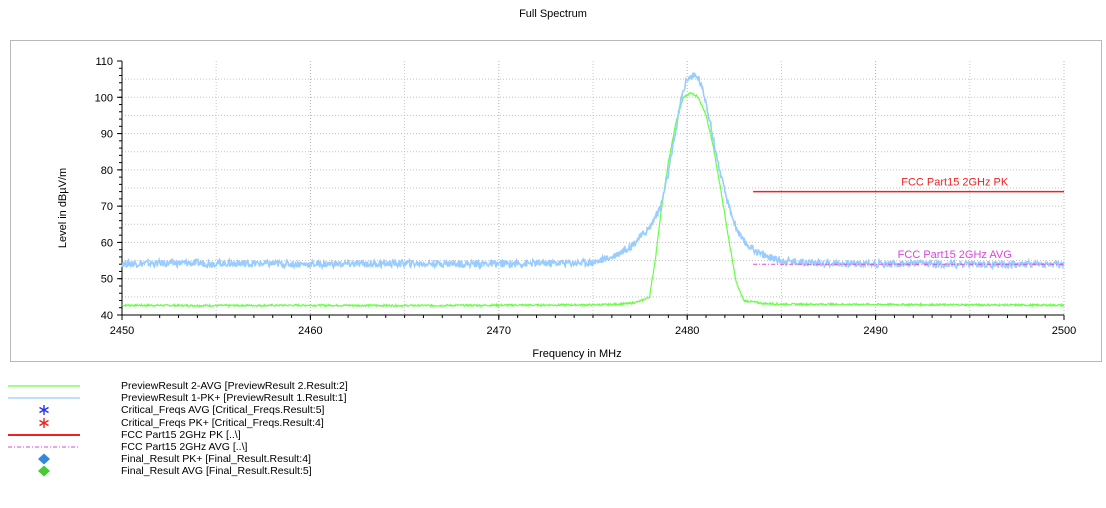 This screenshot has height=508, width=1106. What do you see at coordinates (955, 255) in the screenshot?
I see `limit-label-avg: FCC Part15 2GHz AVG` at bounding box center [955, 255].